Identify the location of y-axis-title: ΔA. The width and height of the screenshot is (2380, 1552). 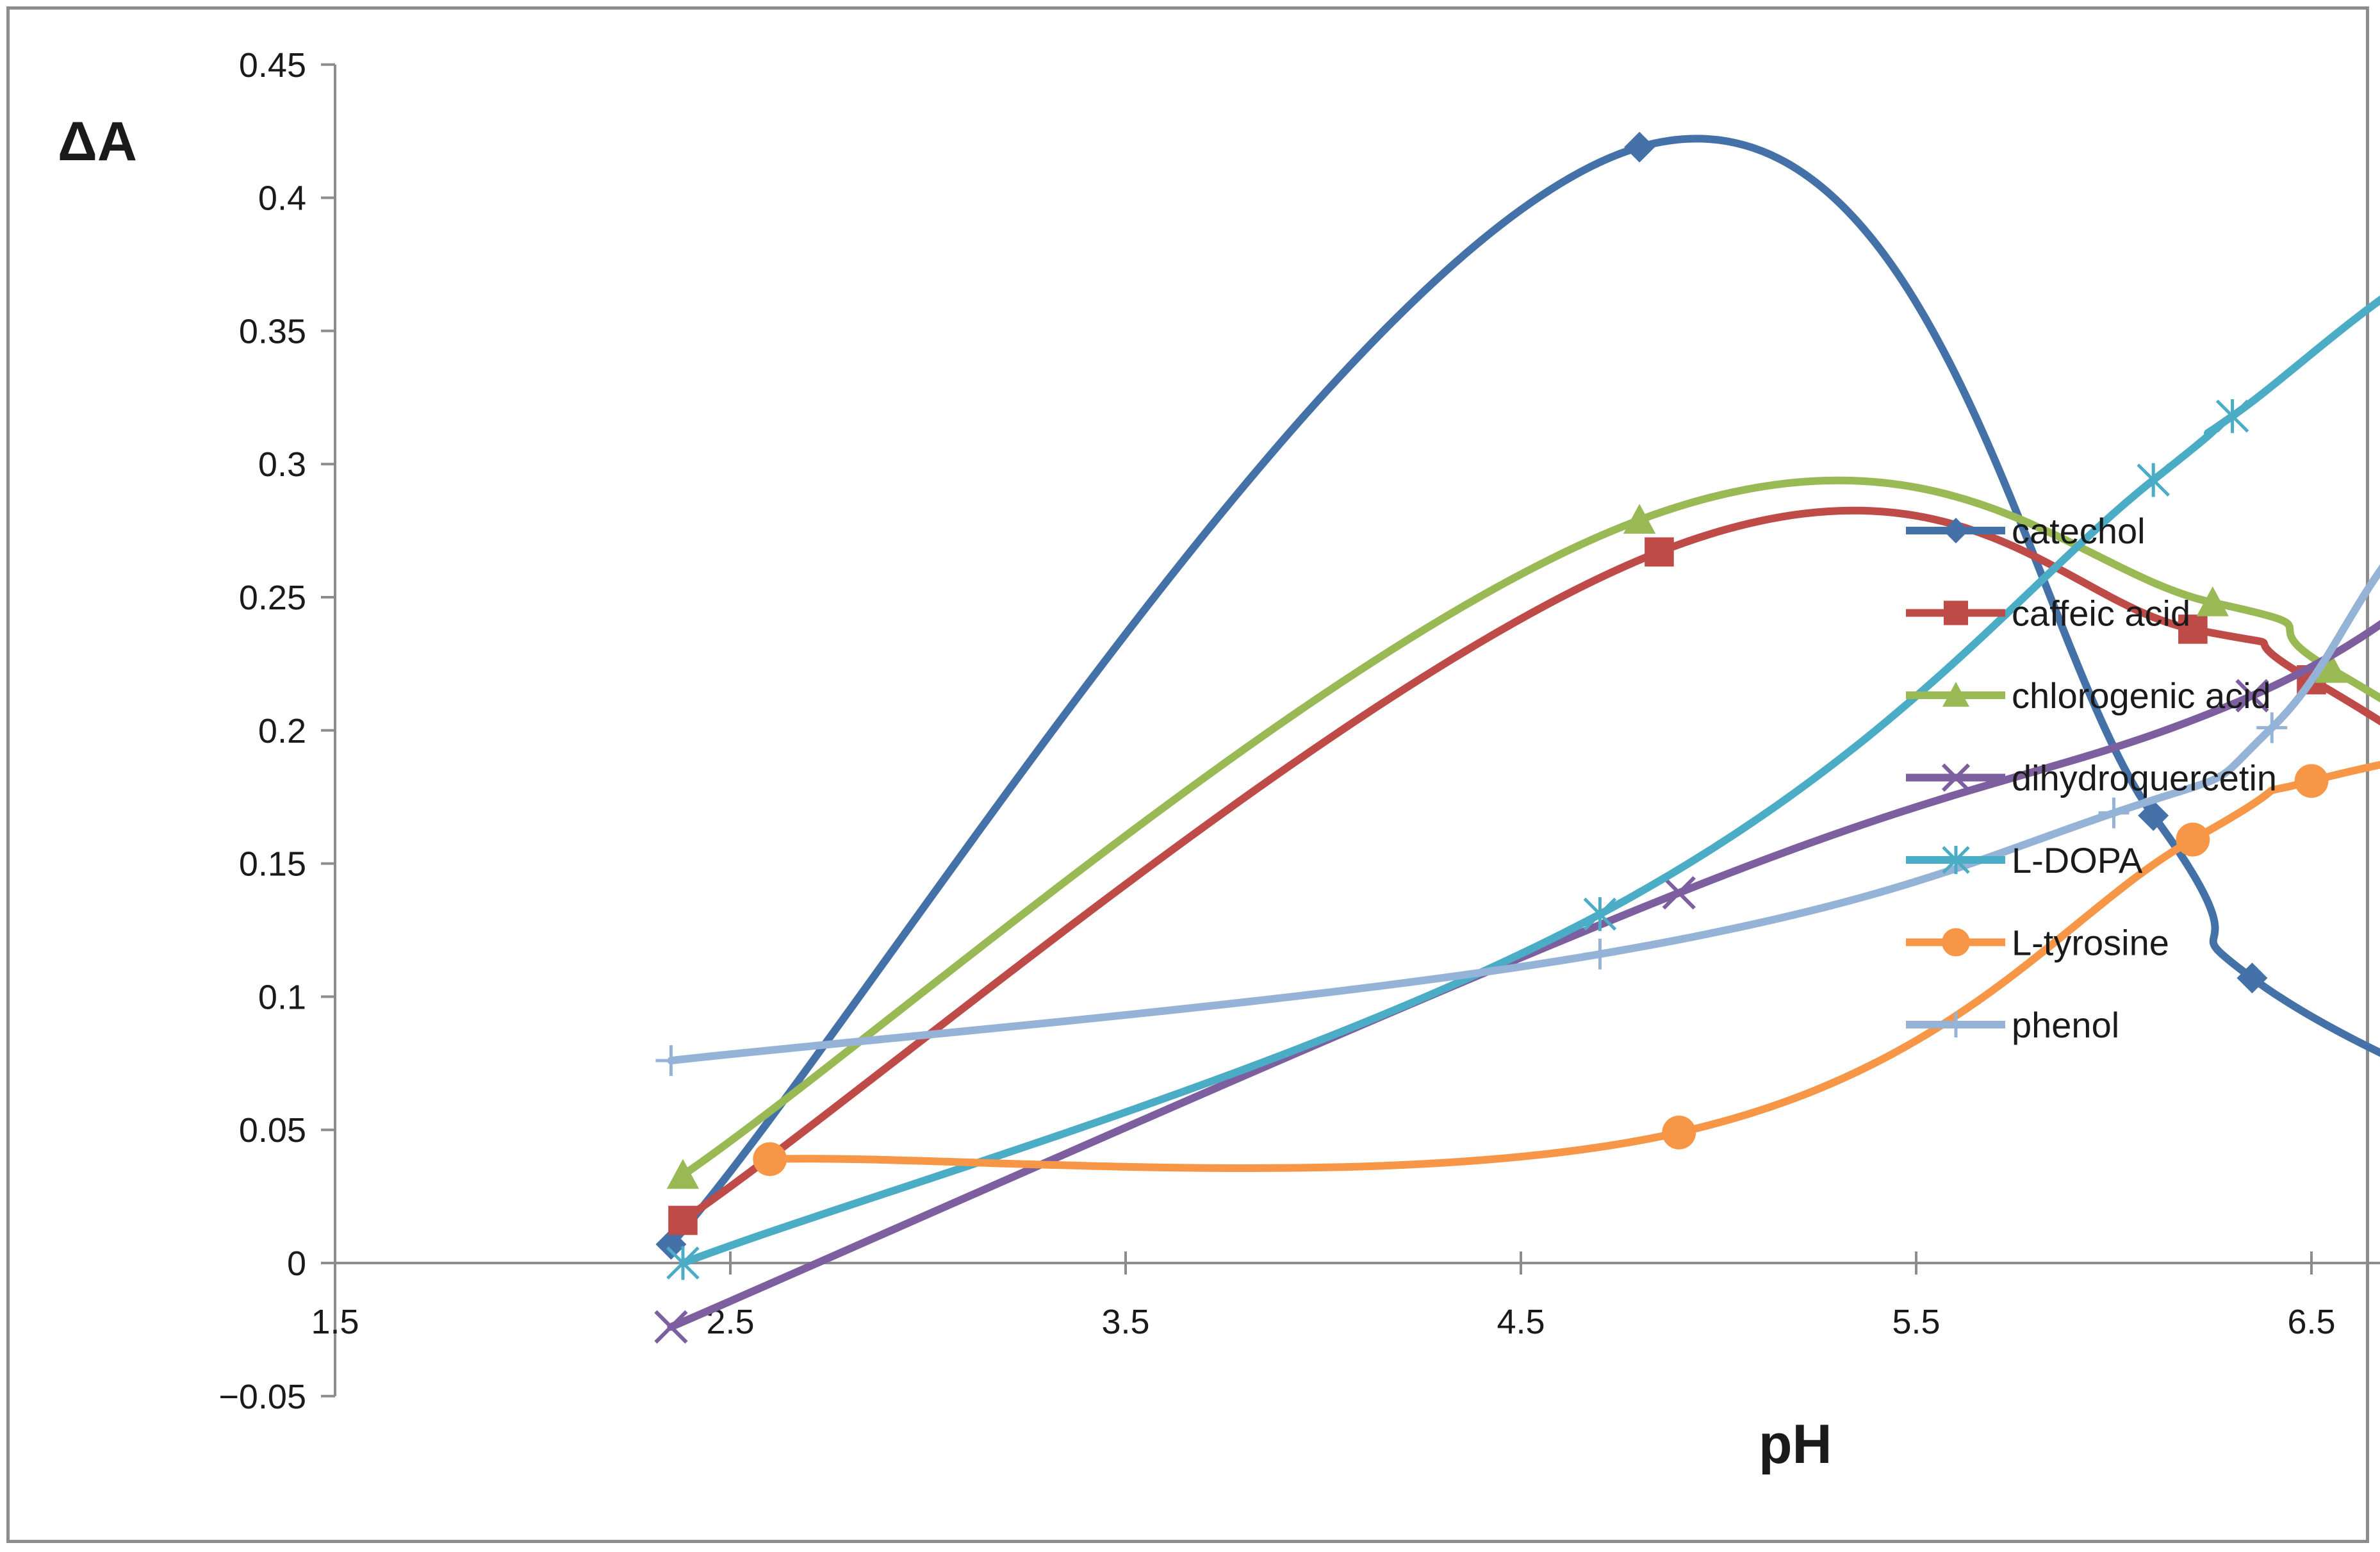
(97, 141).